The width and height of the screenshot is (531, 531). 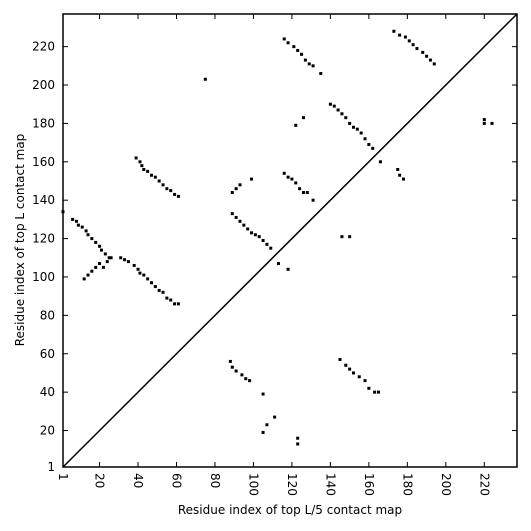 I want to click on y-tick-label: 180, so click(x=43, y=123).